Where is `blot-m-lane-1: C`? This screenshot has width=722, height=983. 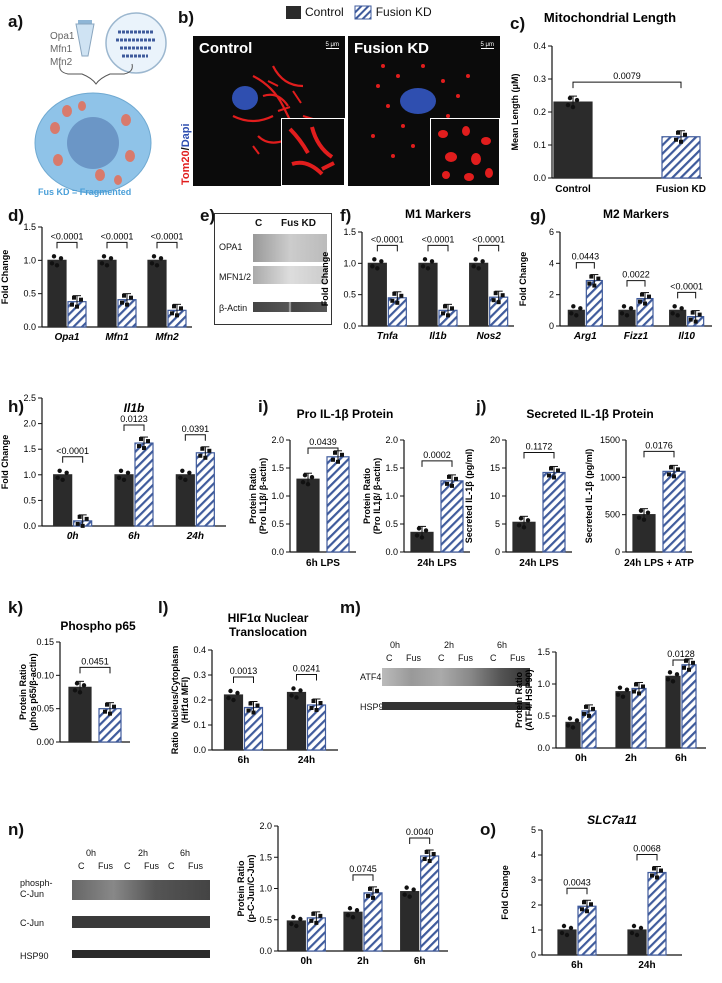 blot-m-lane-1: C is located at coordinates (389, 658).